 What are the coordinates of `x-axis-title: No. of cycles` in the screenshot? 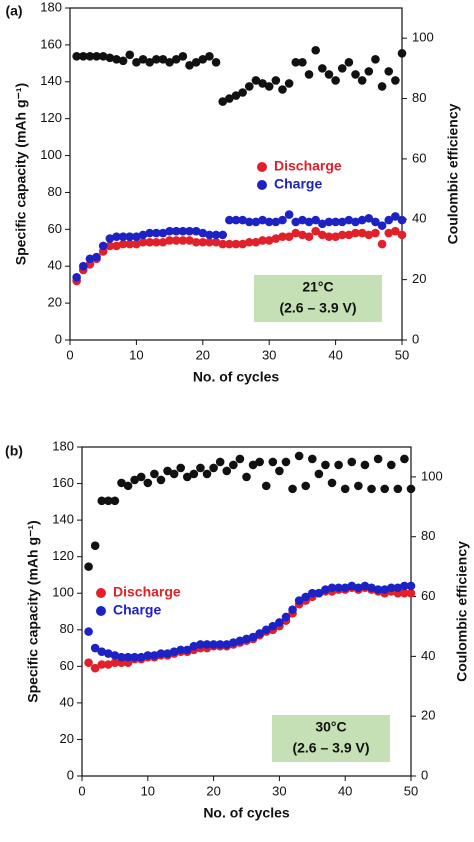 It's located at (236, 377).